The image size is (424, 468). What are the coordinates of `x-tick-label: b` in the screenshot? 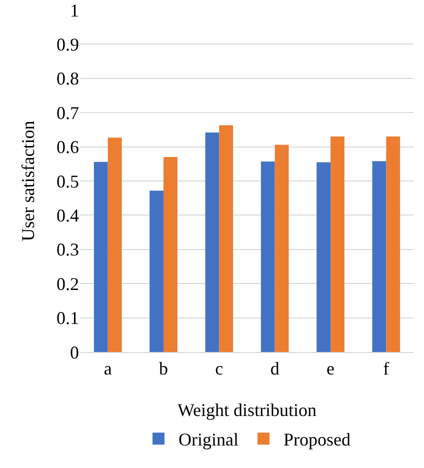 It's located at (163, 368).